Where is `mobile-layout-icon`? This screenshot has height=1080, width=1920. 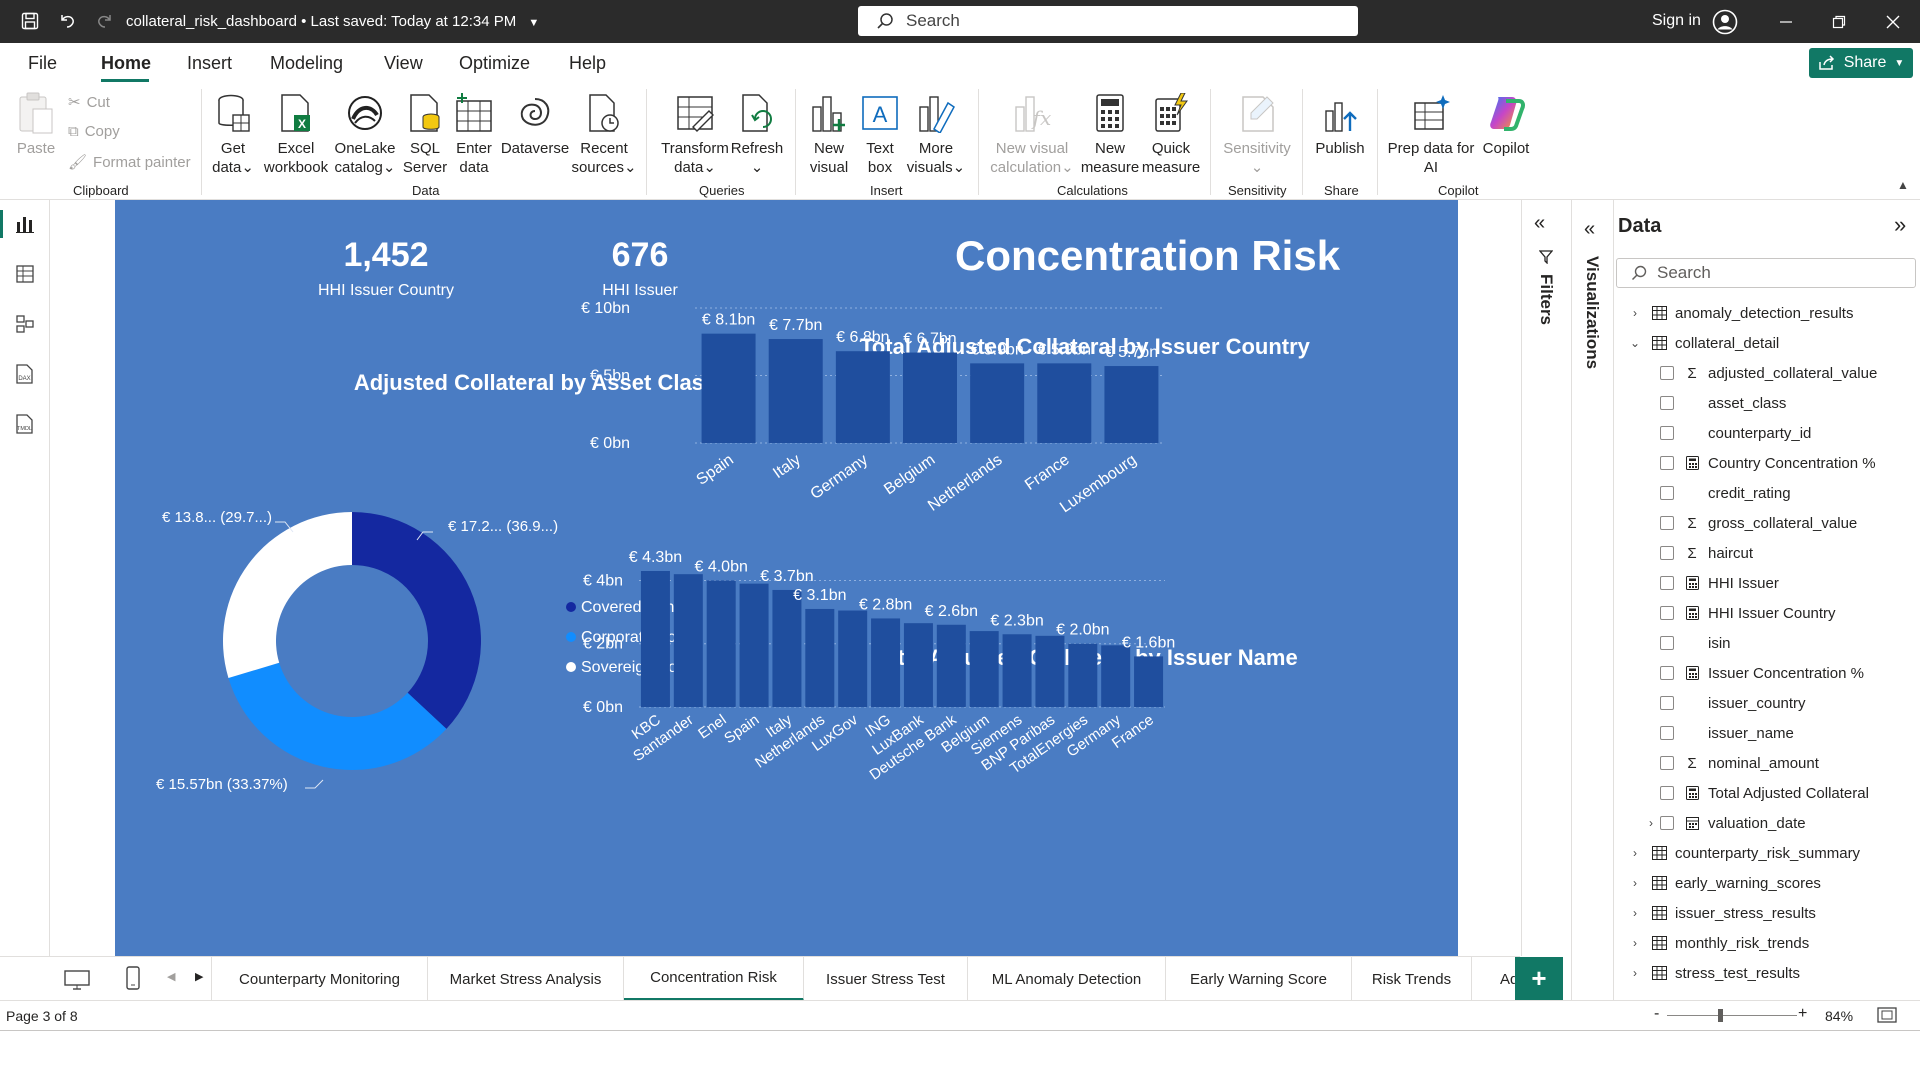
mobile-layout-icon is located at coordinates (133, 980).